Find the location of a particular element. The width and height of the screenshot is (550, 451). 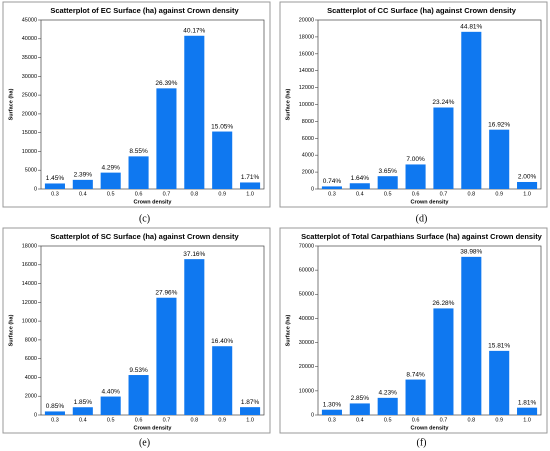

value-label: 8.74% is located at coordinates (415, 374).